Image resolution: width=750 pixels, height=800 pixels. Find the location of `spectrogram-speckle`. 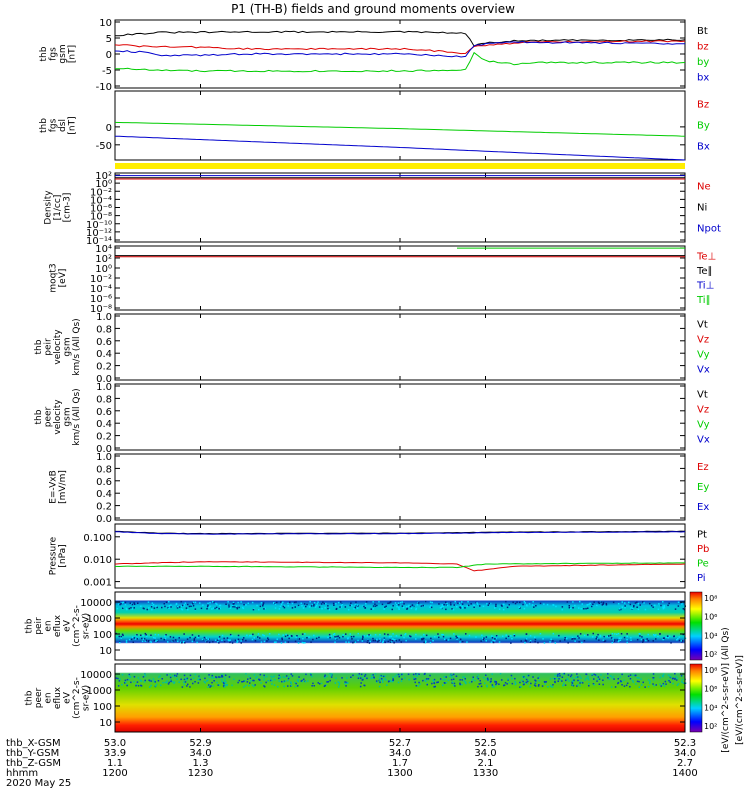

spectrogram-speckle is located at coordinates (401, 622).